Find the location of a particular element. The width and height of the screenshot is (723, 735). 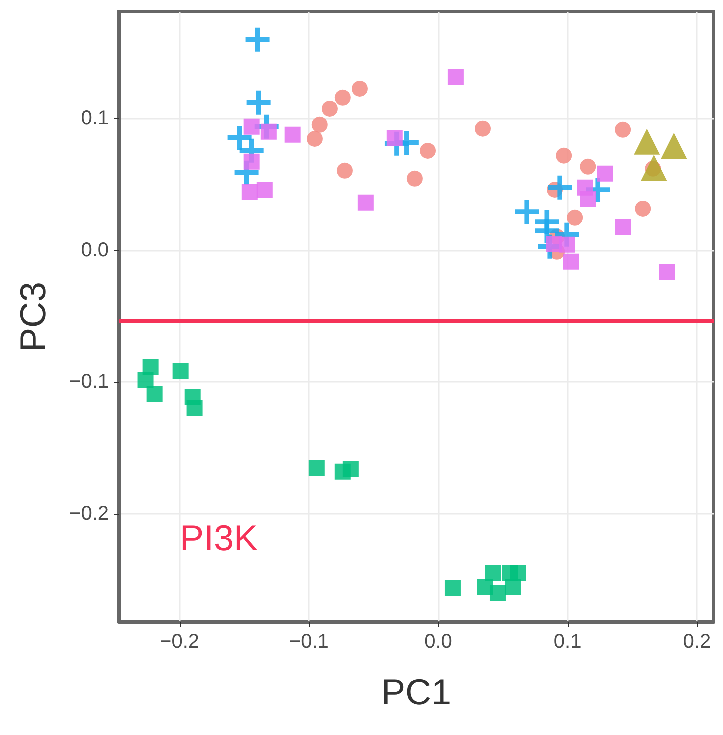

x-tick-label: 0.2 is located at coordinates (697, 642).